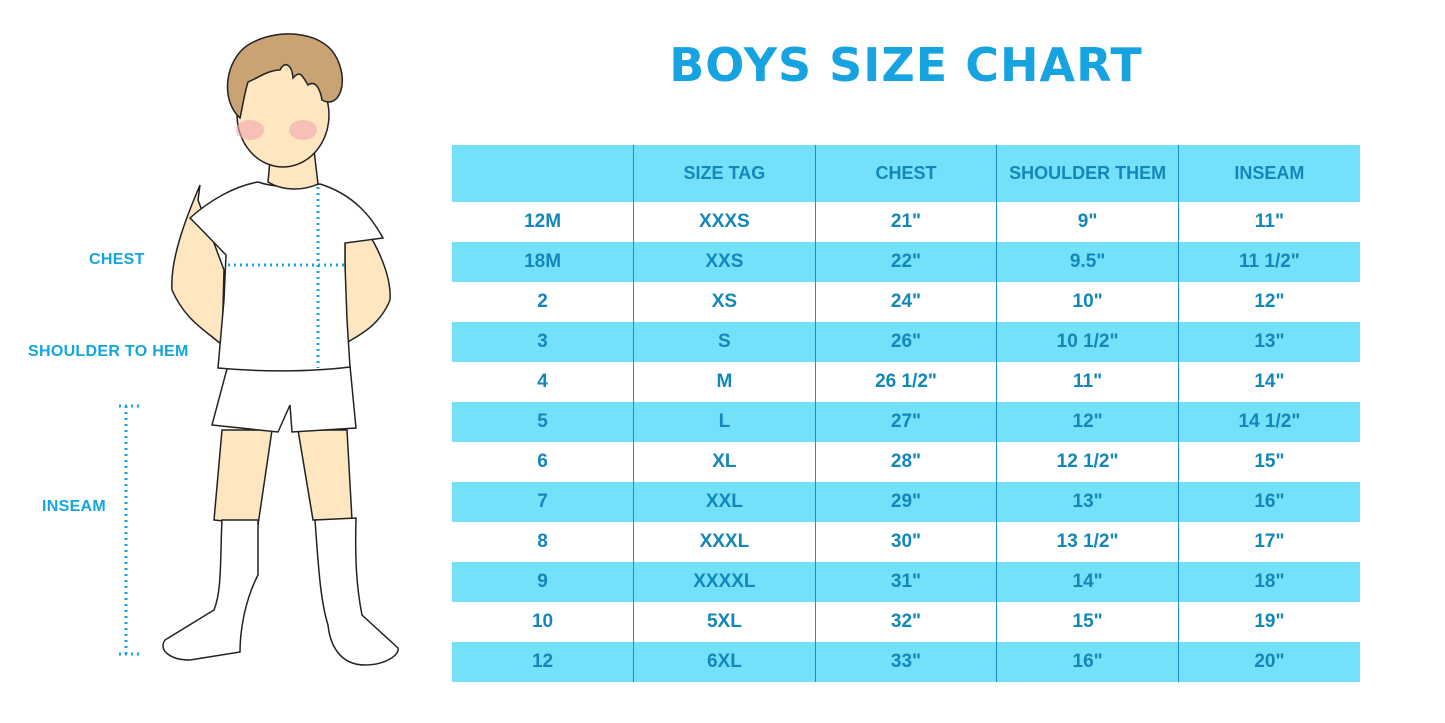 This screenshot has width=1445, height=723. What do you see at coordinates (1087, 222) in the screenshot?
I see `cell-shoulder: 9"` at bounding box center [1087, 222].